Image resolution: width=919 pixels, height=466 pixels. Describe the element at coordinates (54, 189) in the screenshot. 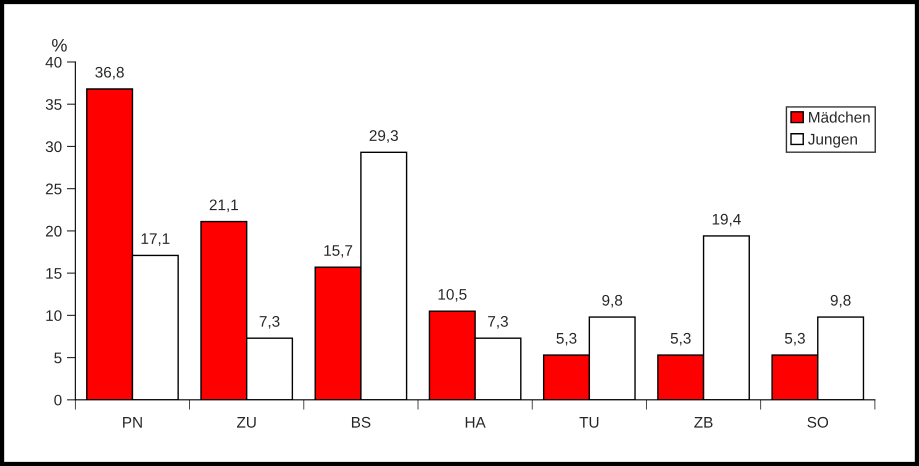

I see `y-tick-label: 25` at that location.